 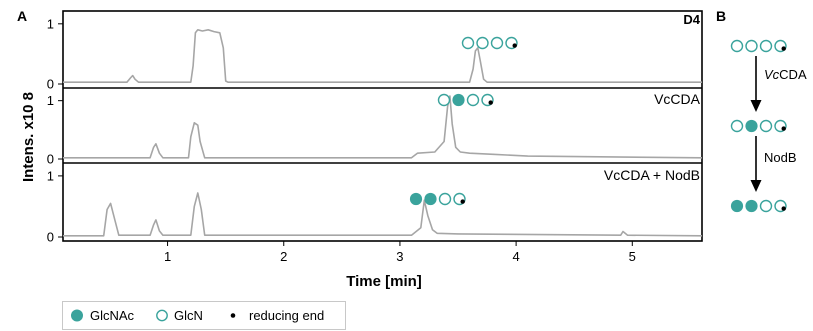 What do you see at coordinates (50, 100) in the screenshot?
I see `y-tick-label-2-1: 1` at bounding box center [50, 100].